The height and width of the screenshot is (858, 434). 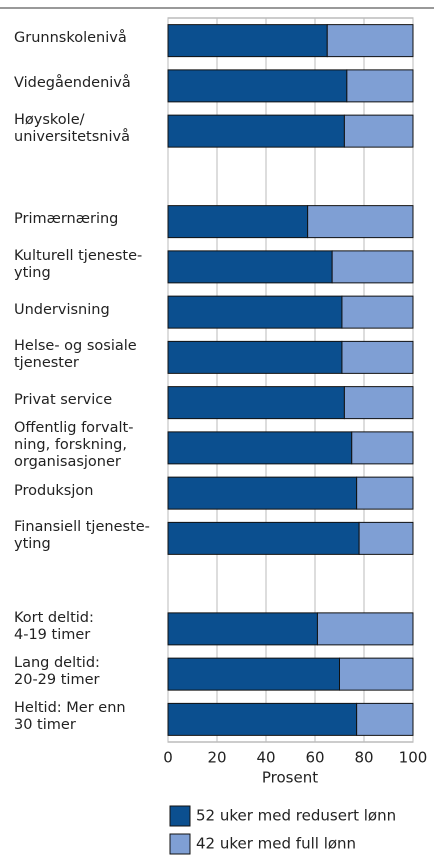 I want to click on category-label: Primærnæring, so click(x=66, y=219).